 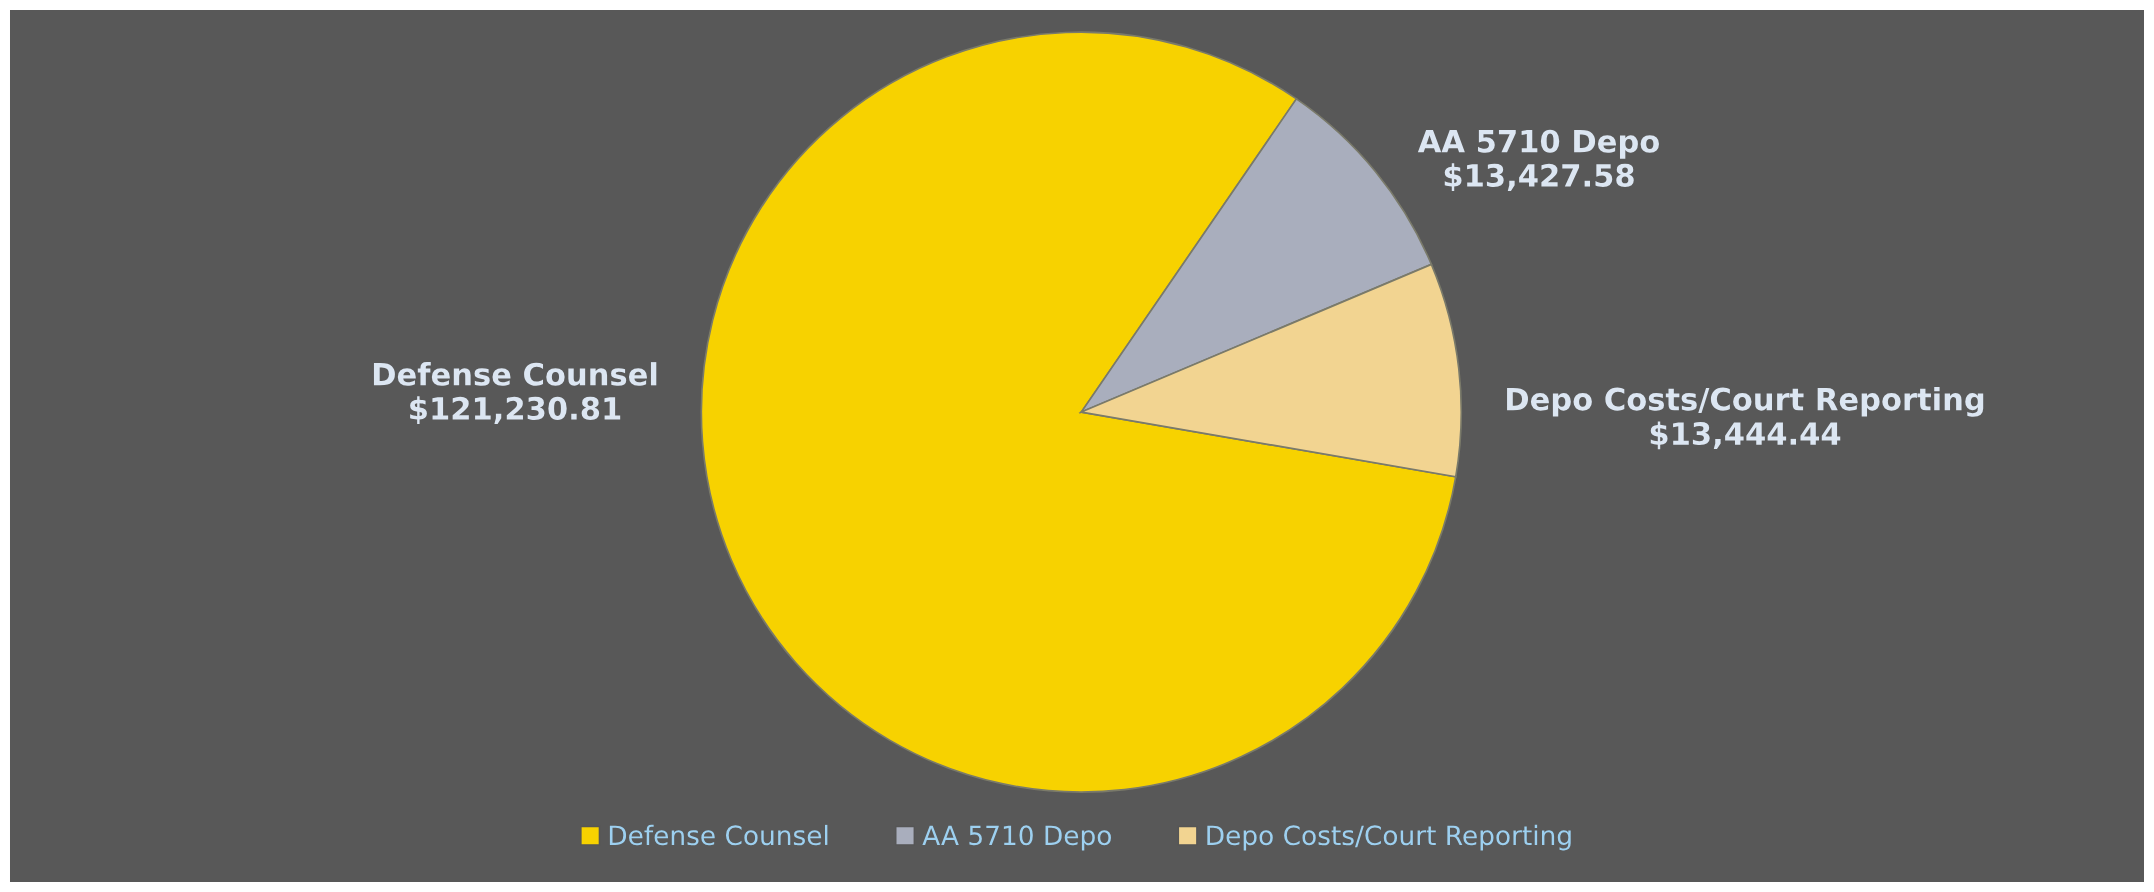 What do you see at coordinates (515, 374) in the screenshot?
I see `slice-label: Defense Counsel` at bounding box center [515, 374].